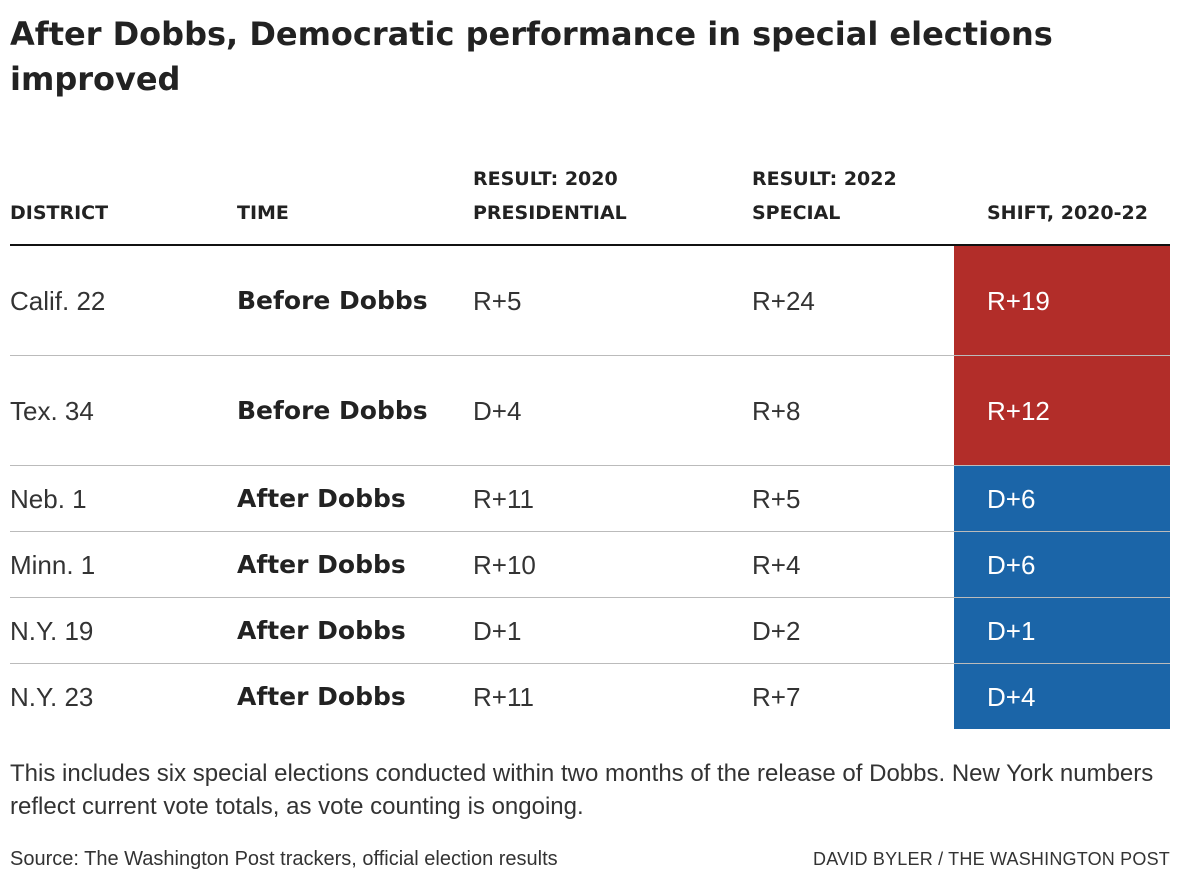  What do you see at coordinates (1062, 410) in the screenshot?
I see `shift-cell: R+12` at bounding box center [1062, 410].